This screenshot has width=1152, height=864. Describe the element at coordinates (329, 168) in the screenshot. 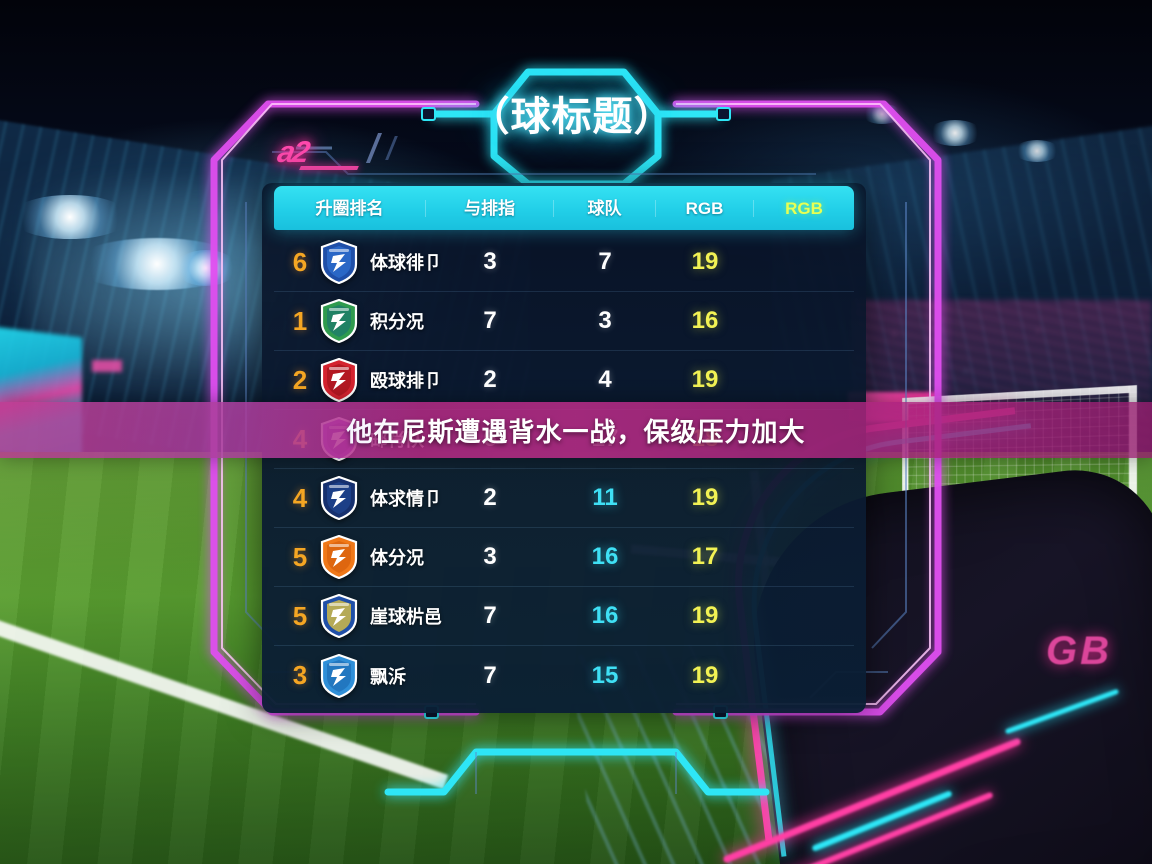

I see `brand-underline` at that location.